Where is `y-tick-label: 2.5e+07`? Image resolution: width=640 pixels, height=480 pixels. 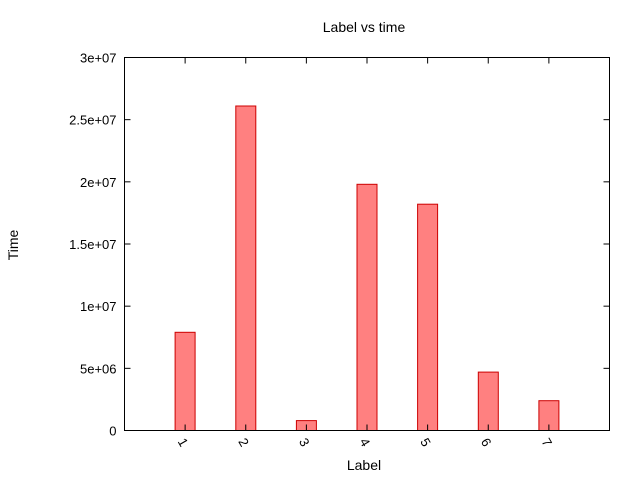
y-tick-label: 2.5e+07 is located at coordinates (92, 120).